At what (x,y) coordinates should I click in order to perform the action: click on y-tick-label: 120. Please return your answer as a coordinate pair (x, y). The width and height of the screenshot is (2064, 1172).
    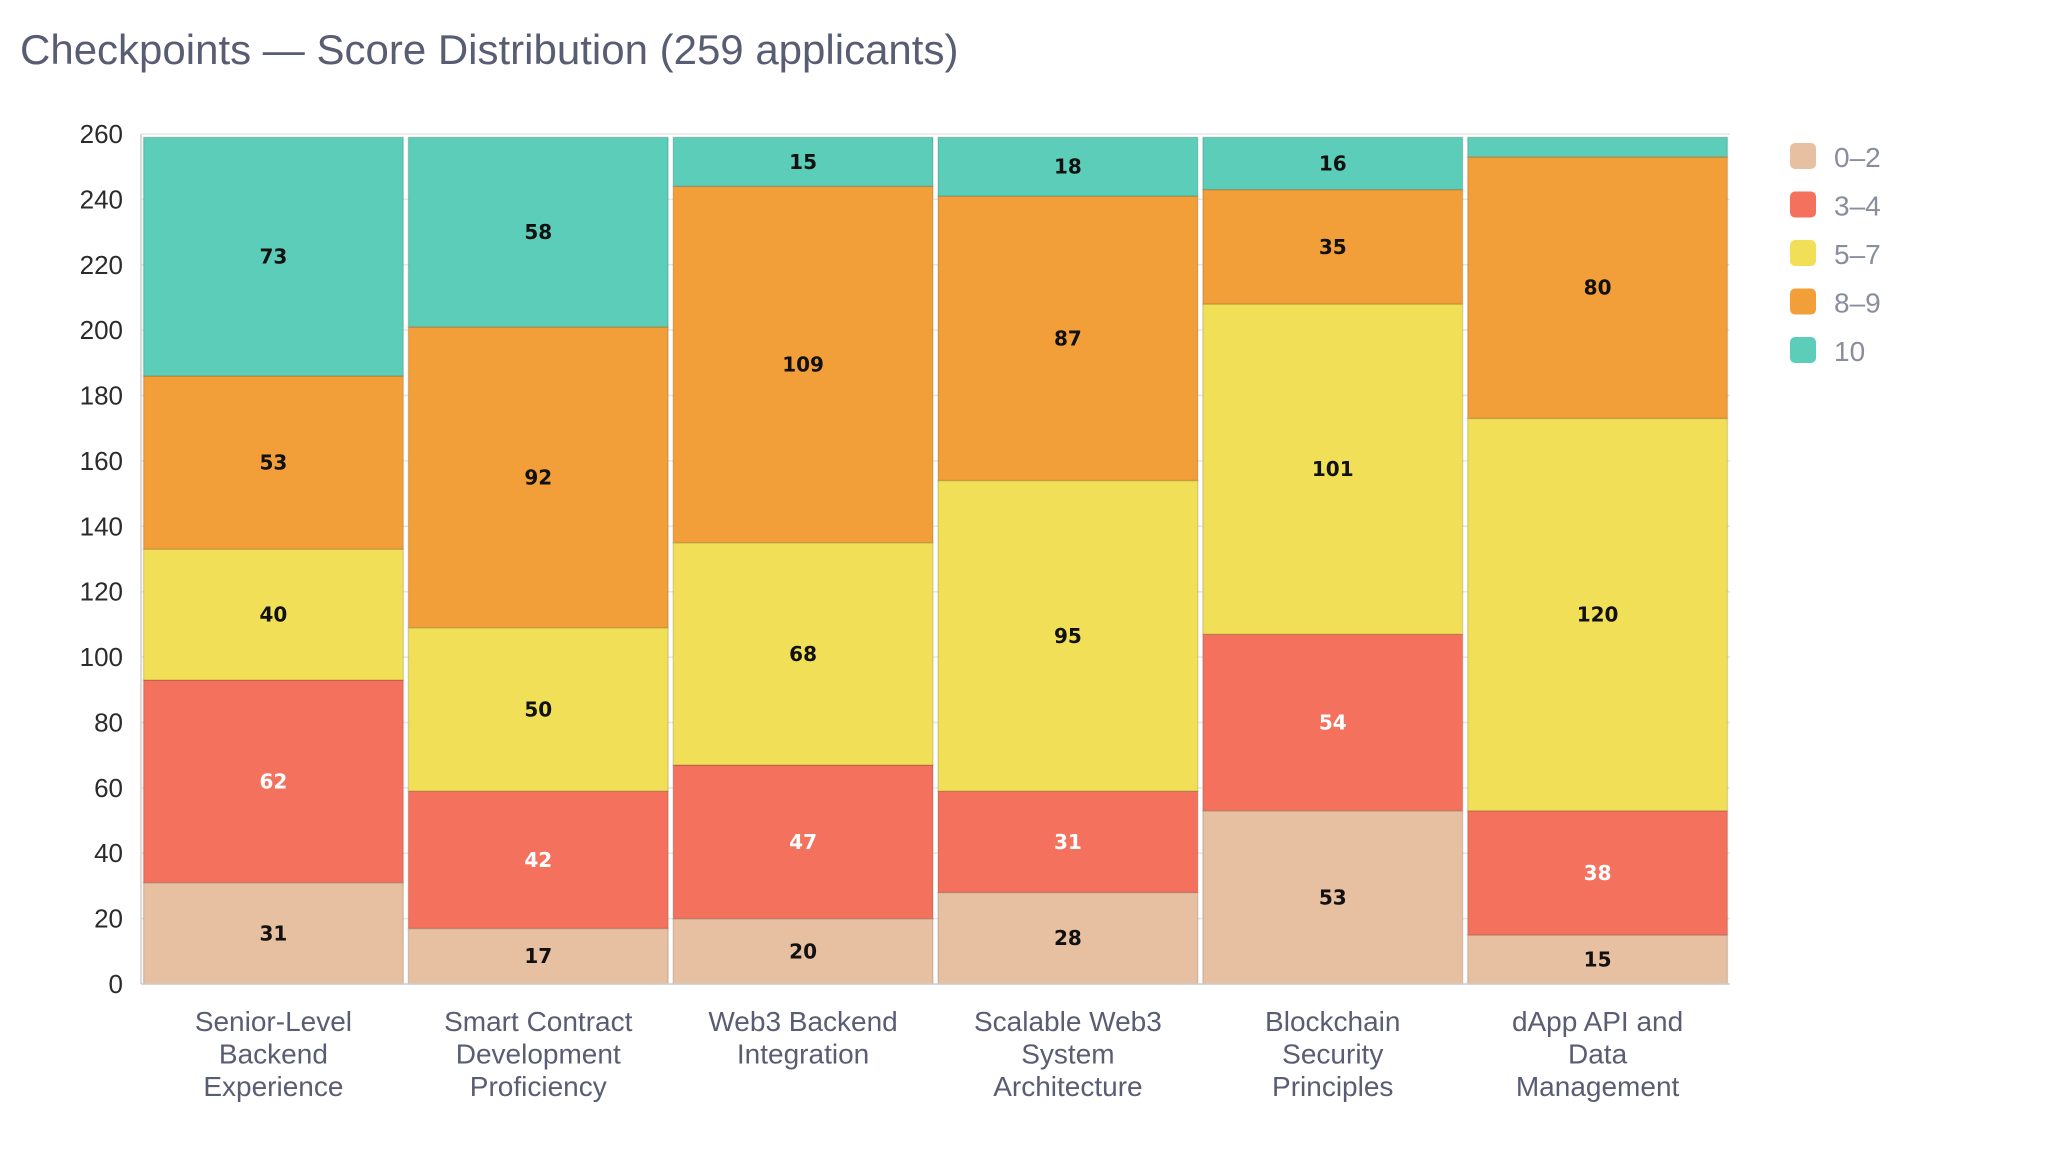
    Looking at the image, I should click on (101, 592).